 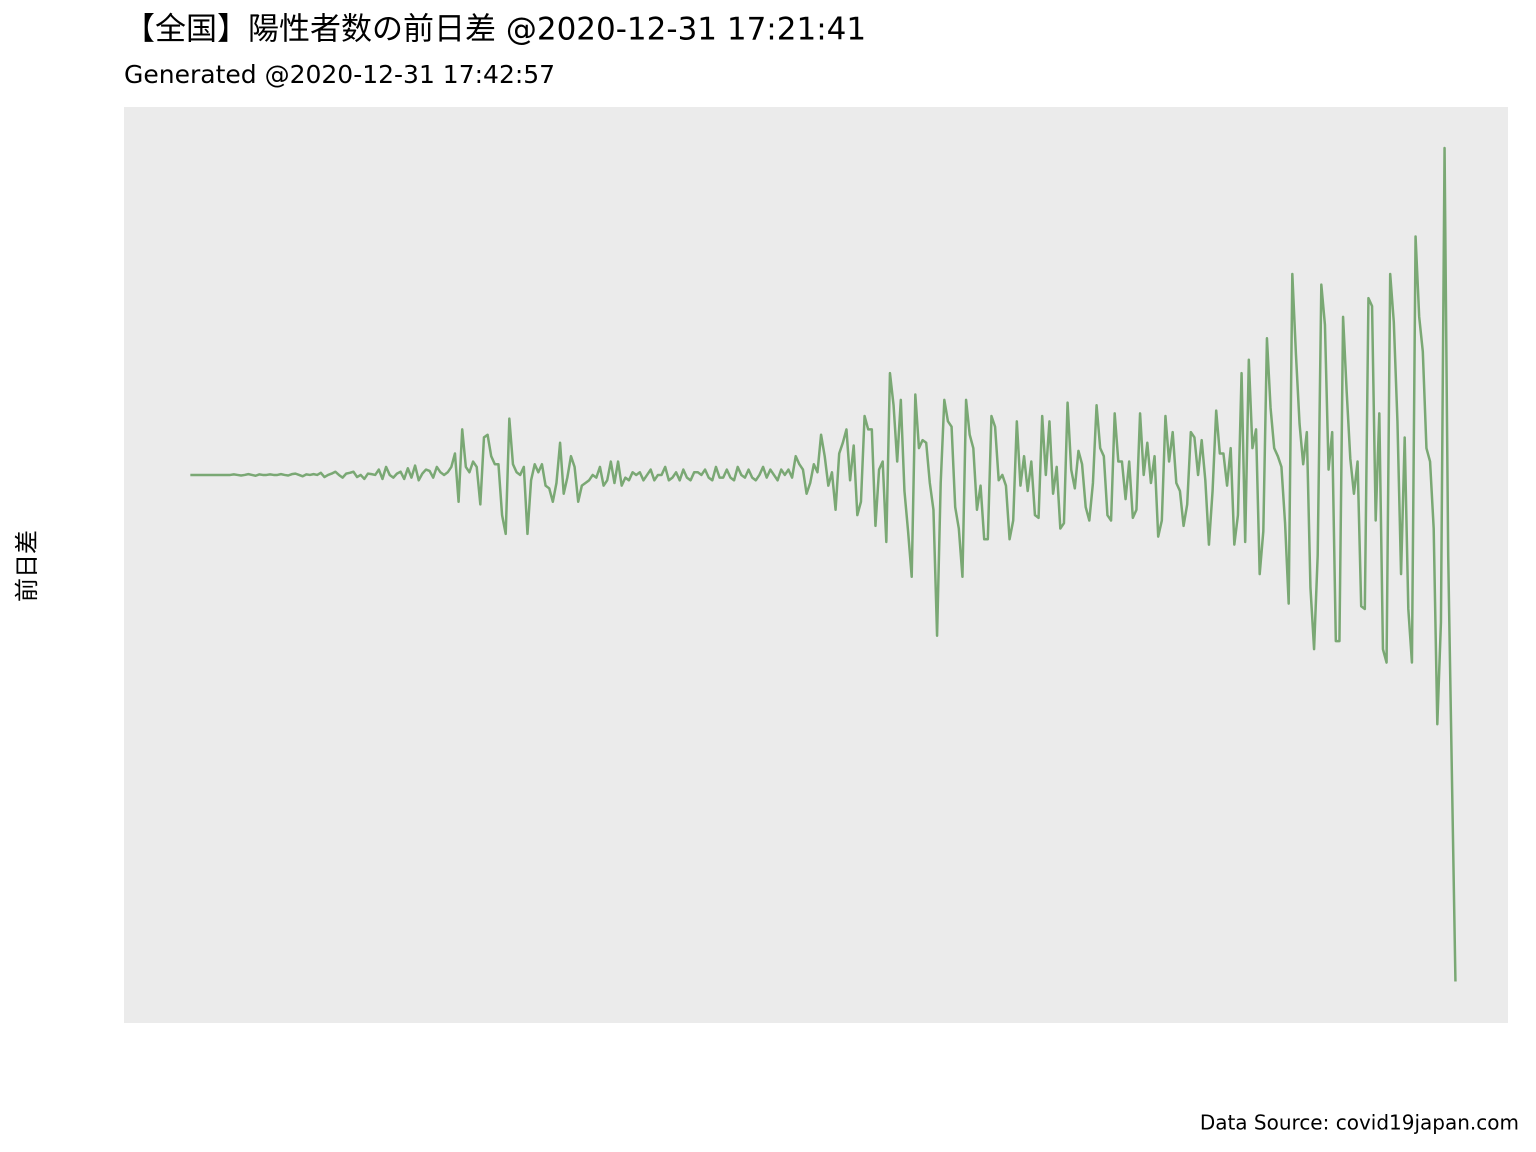 What do you see at coordinates (1359, 1123) in the screenshot?
I see `caption: Data Source: covid19japan.com` at bounding box center [1359, 1123].